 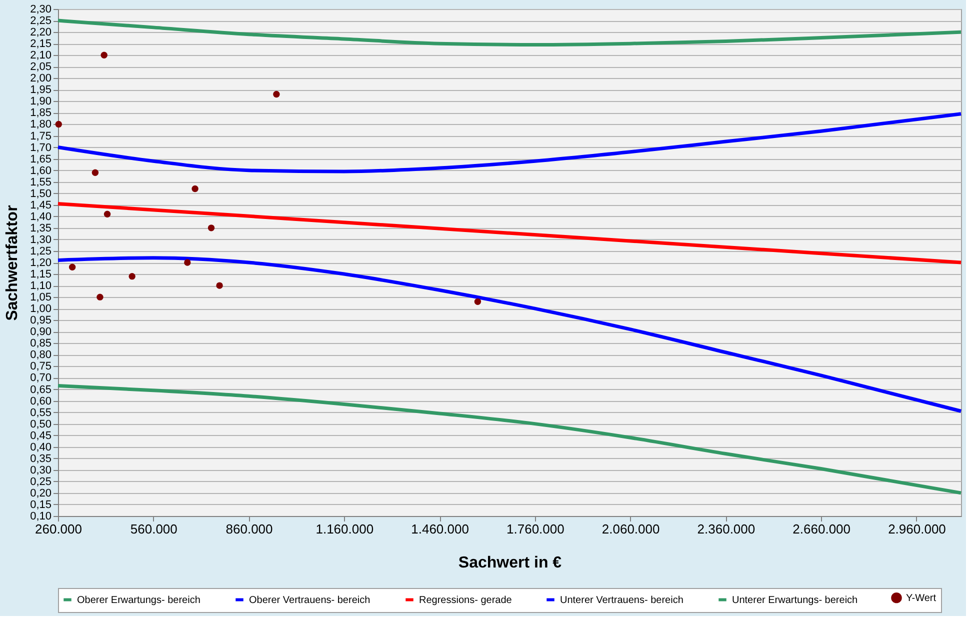 What do you see at coordinates (41, 504) in the screenshot?
I see `y-tick-label: 0,15` at bounding box center [41, 504].